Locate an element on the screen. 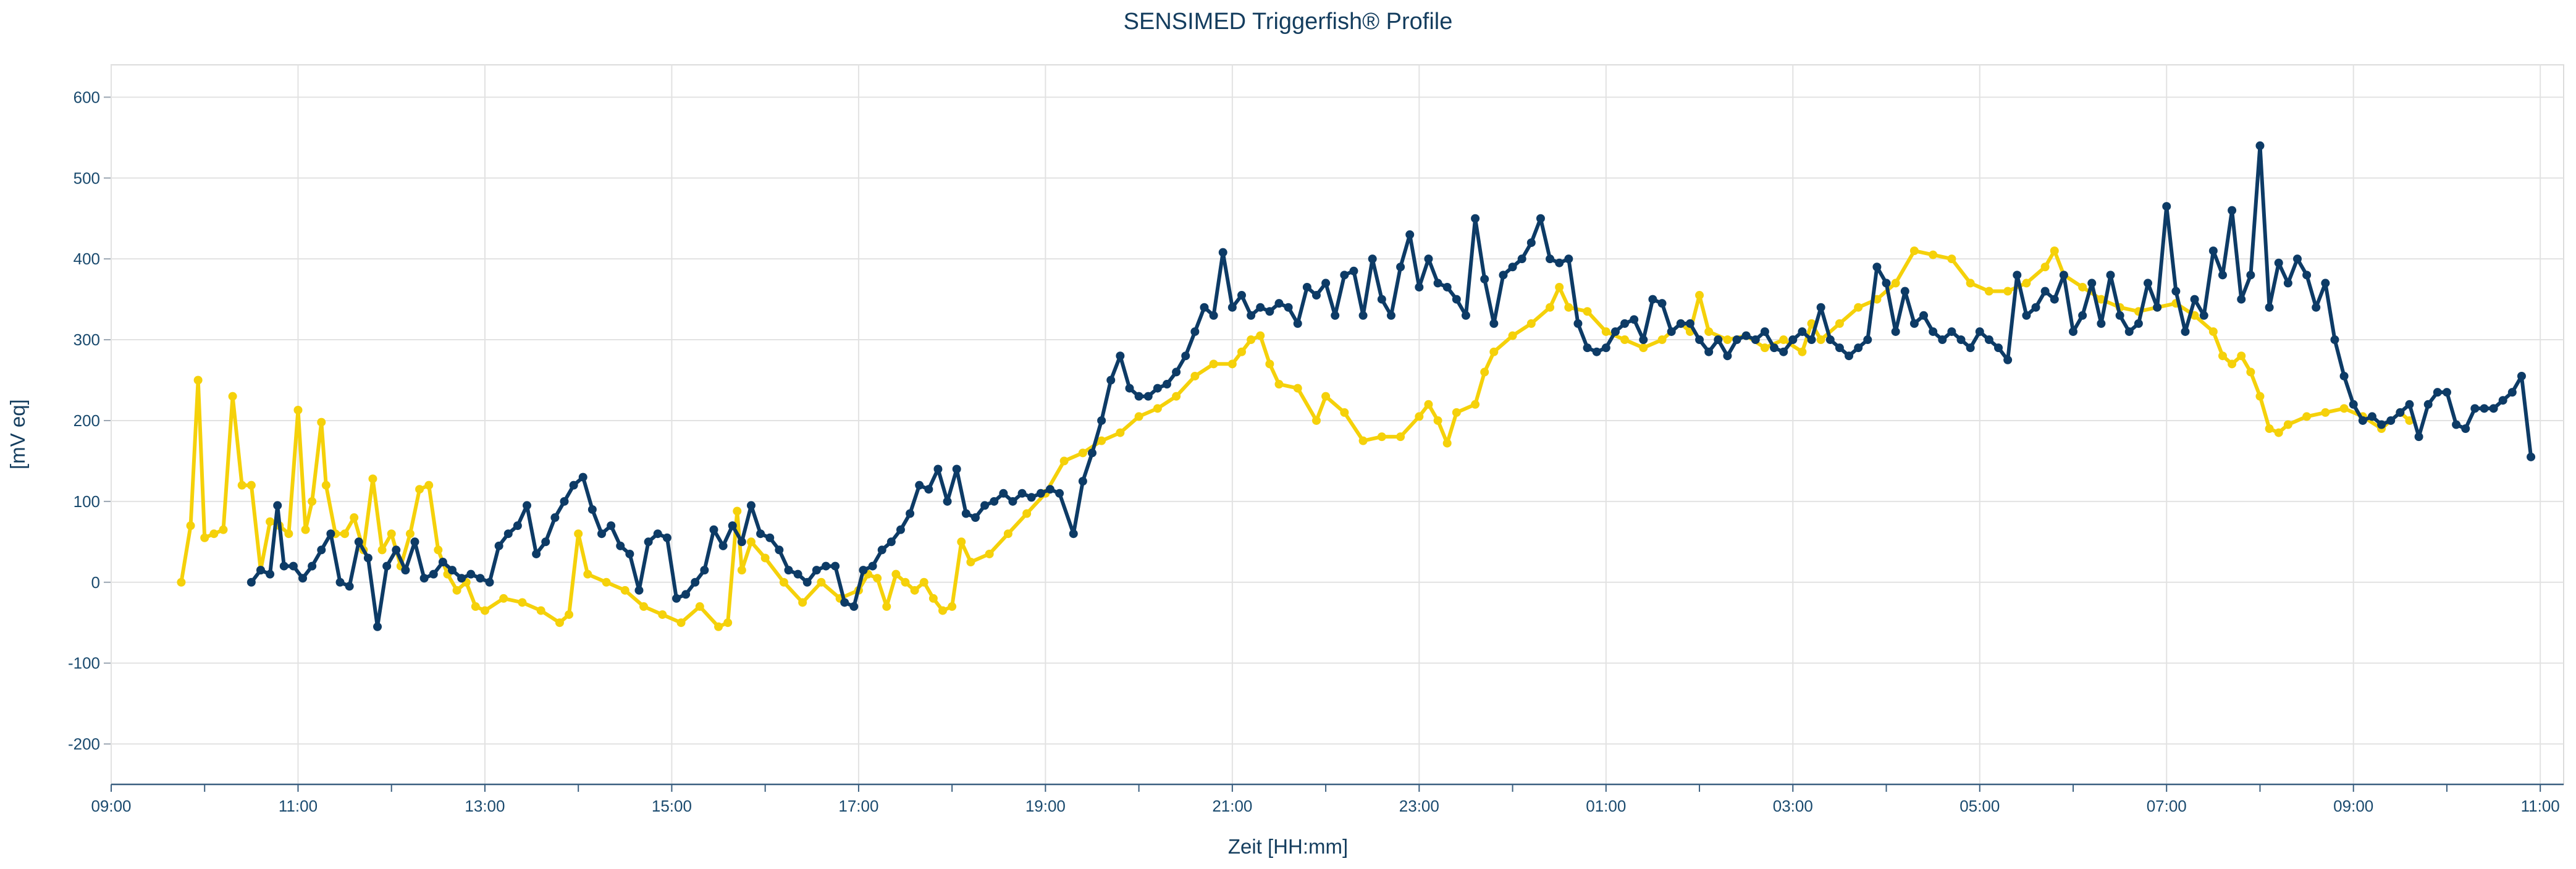  x-tick-label: 19:00 is located at coordinates (1045, 806).